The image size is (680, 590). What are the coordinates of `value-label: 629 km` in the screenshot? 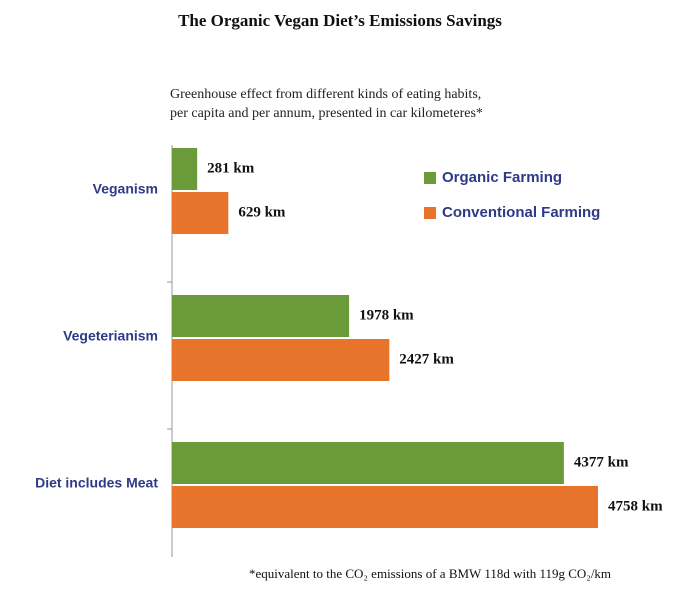 It's located at (262, 212).